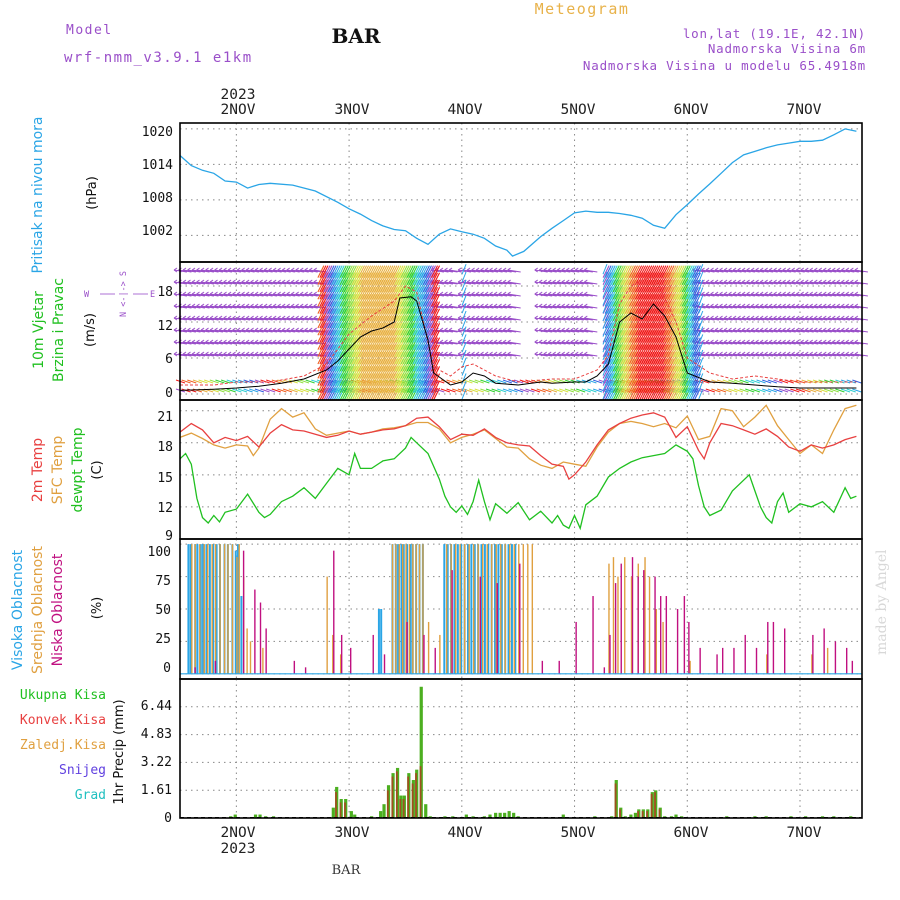  What do you see at coordinates (347, 870) in the screenshot?
I see `footer-station: BAR` at bounding box center [347, 870].